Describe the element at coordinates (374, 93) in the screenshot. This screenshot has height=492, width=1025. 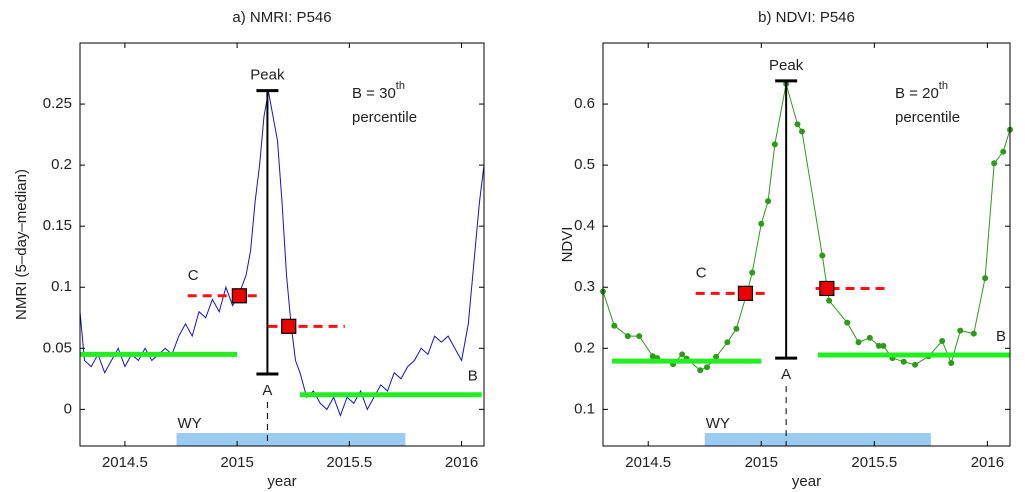
I see `note-text: B = 30` at that location.